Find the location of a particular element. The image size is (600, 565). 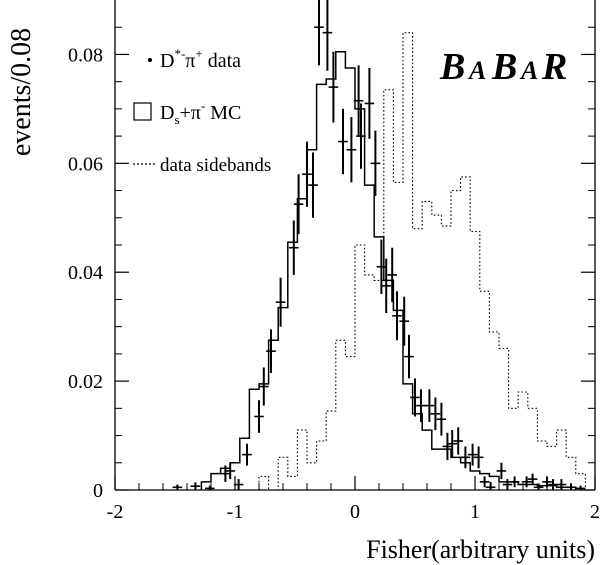

legend-mc-sub: s is located at coordinates (176, 119).